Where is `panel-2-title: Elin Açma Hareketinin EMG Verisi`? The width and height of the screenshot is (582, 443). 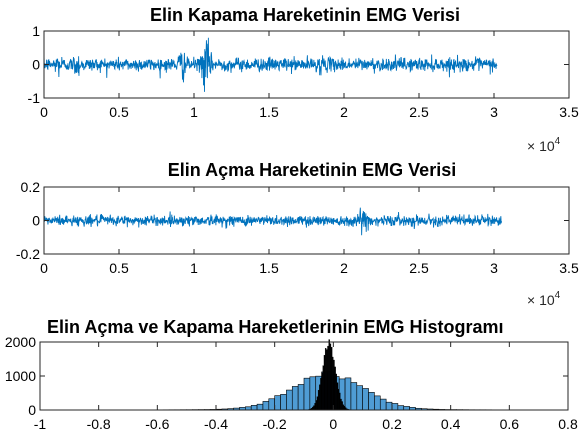 panel-2-title: Elin Açma Hareketinin EMG Verisi is located at coordinates (312, 170).